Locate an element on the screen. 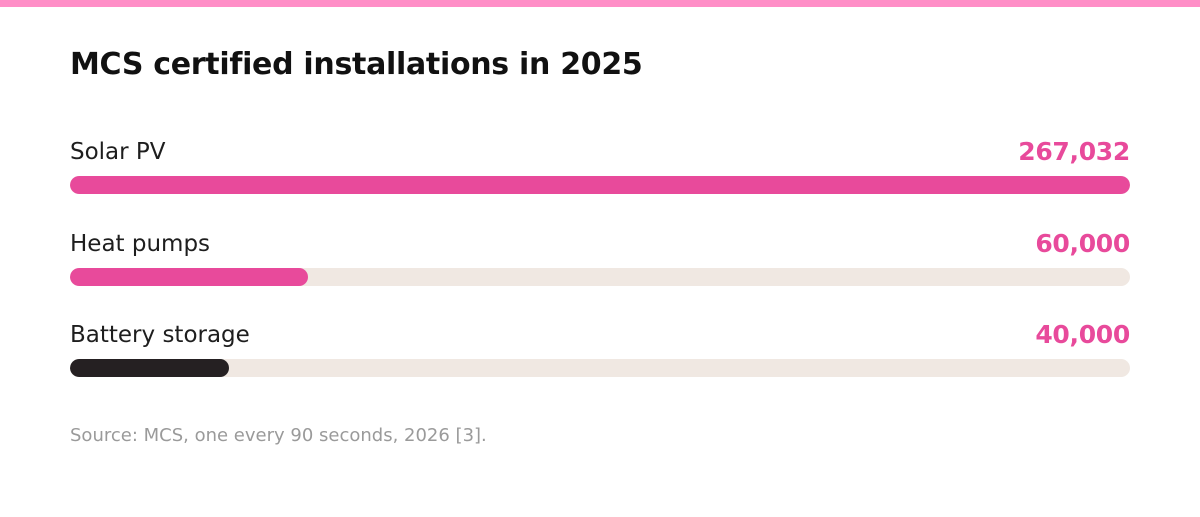 This screenshot has height=517, width=1200. bar-label: Heat pumps is located at coordinates (140, 244).